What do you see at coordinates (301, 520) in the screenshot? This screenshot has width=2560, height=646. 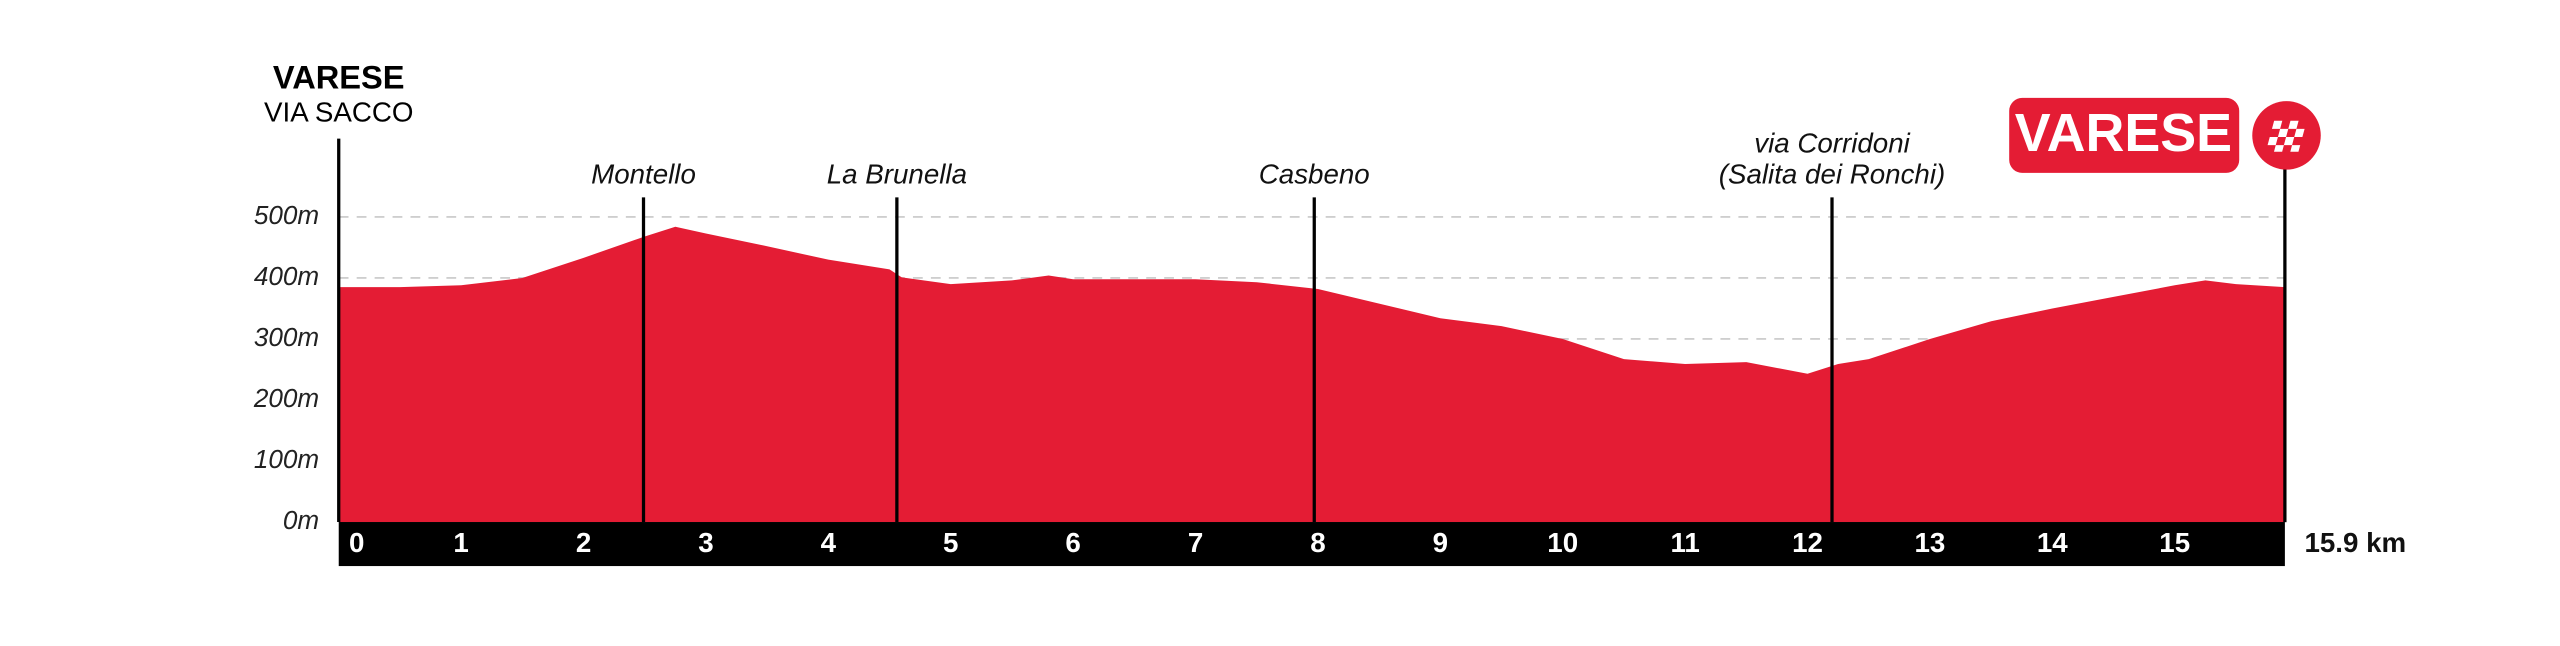 I see `y-tick-label: 0m` at bounding box center [301, 520].